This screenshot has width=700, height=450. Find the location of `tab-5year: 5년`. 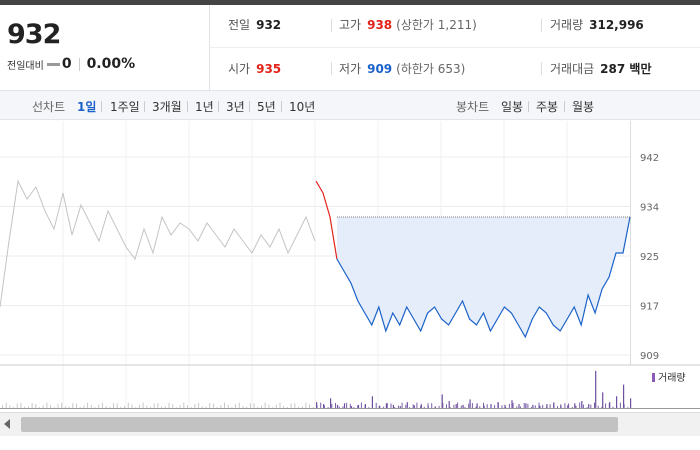

tab-5year: 5년 is located at coordinates (266, 107).